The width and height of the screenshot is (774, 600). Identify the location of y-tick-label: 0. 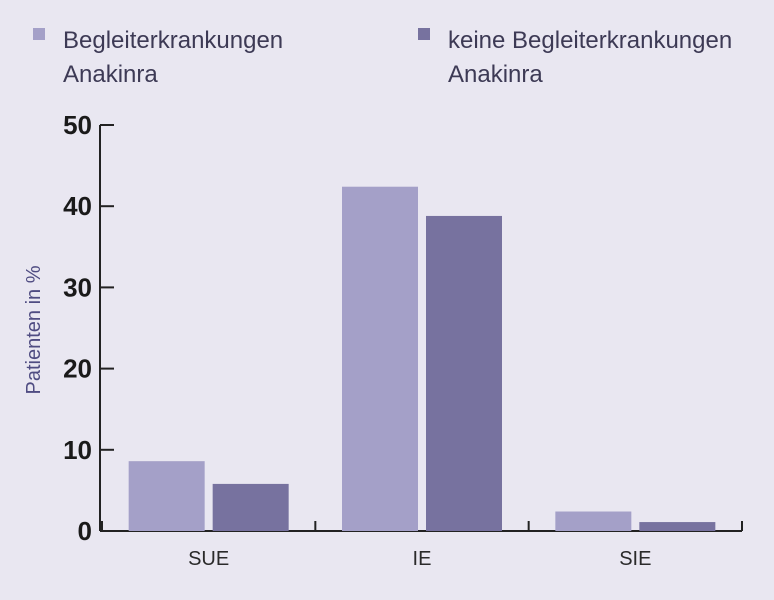
(85, 531).